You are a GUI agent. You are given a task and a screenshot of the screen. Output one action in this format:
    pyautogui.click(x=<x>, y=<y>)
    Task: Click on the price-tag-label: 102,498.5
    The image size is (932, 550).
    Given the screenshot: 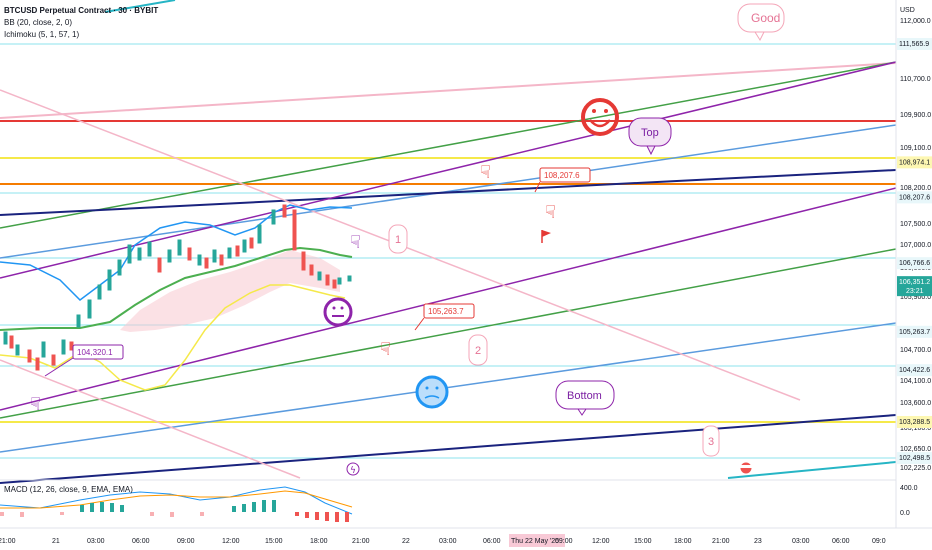 What is the action you would take?
    pyautogui.click(x=914, y=458)
    